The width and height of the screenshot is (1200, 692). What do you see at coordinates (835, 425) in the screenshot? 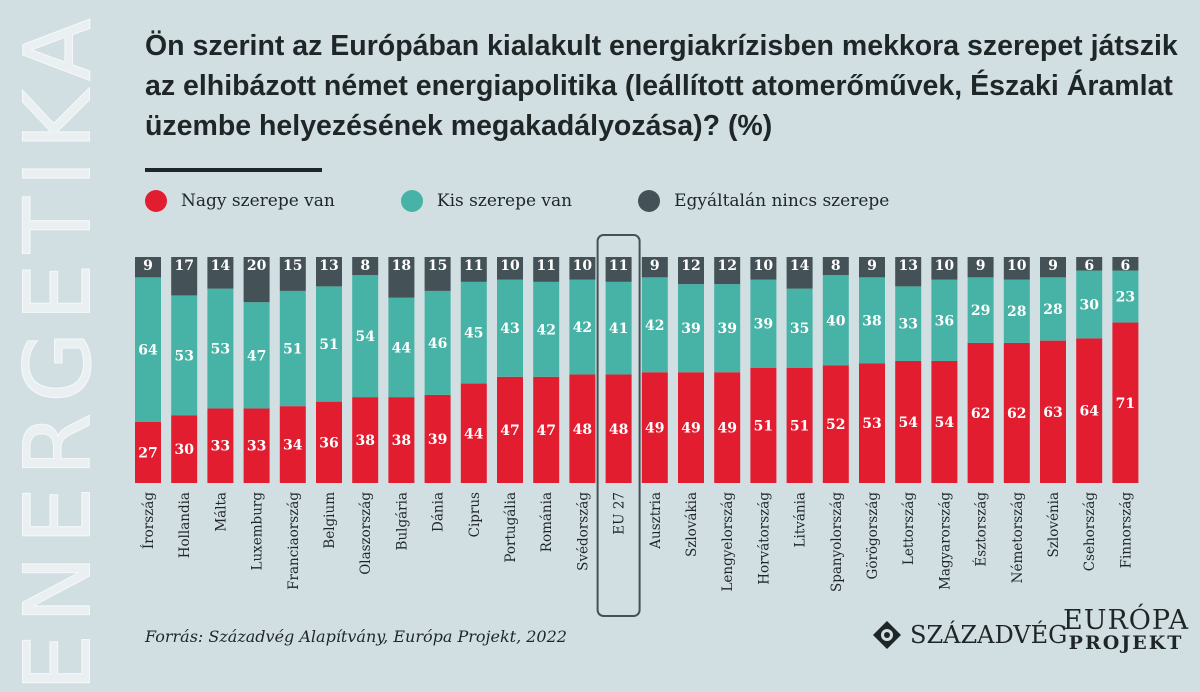
I see `data-label: 52` at bounding box center [835, 425].